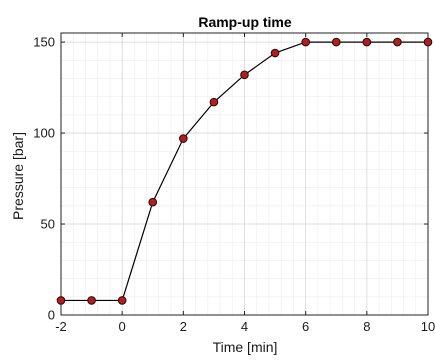  Describe the element at coordinates (305, 326) in the screenshot. I see `x-tick-label: 6` at that location.